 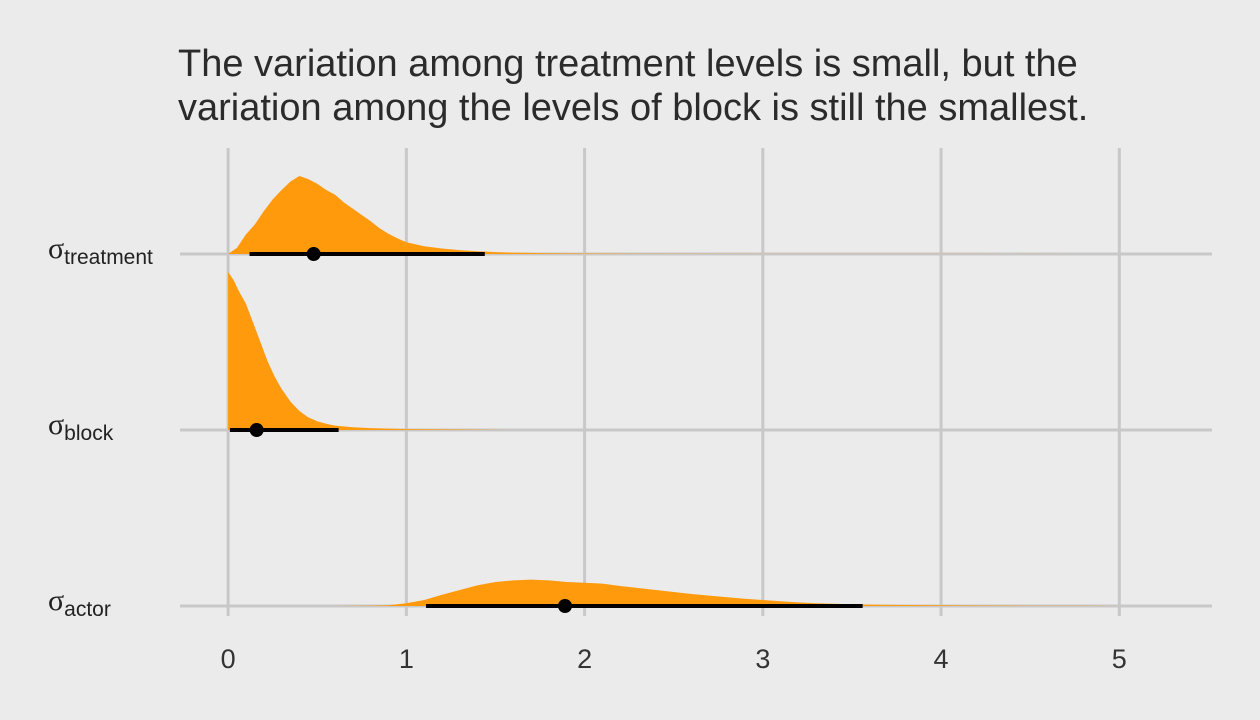 I want to click on y-label-actor: σactor, so click(x=79, y=602).